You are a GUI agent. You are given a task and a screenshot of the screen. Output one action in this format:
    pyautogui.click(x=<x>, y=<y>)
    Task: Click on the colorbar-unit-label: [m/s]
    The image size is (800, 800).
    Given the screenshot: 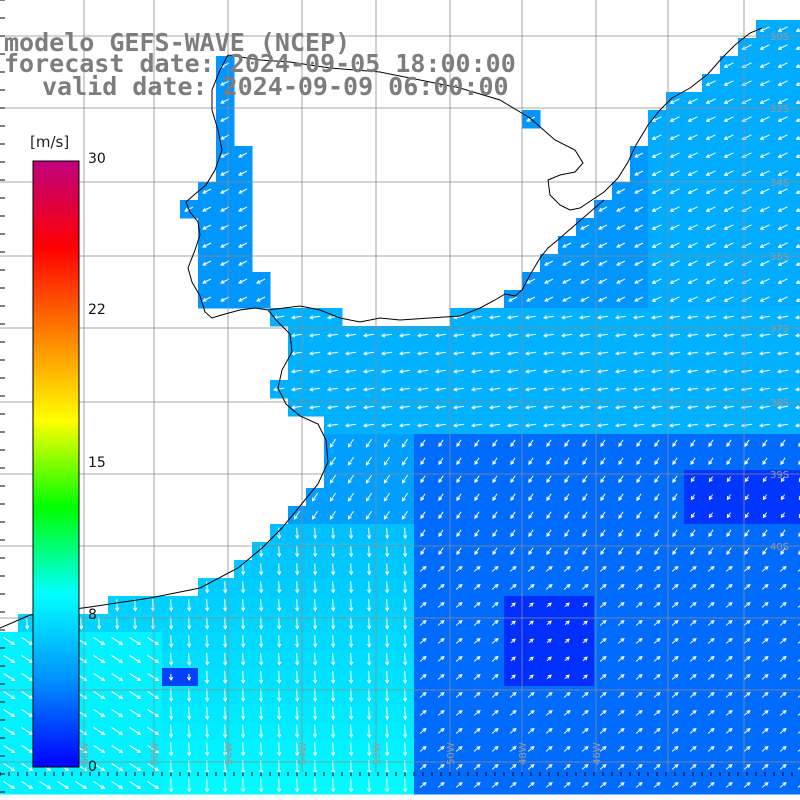 What is the action you would take?
    pyautogui.click(x=50, y=142)
    